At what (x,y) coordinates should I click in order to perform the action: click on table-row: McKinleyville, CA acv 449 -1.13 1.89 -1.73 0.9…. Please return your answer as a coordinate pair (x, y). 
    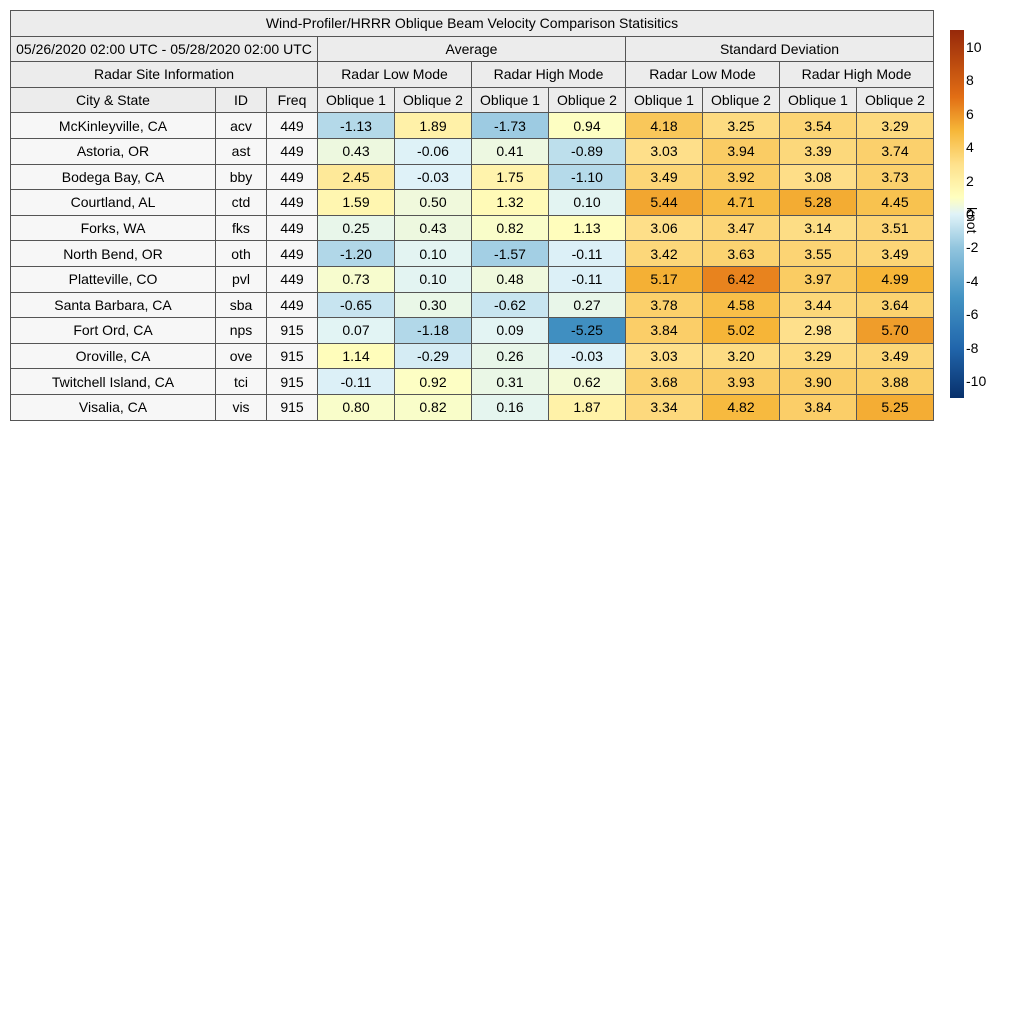
    Looking at the image, I should click on (472, 125).